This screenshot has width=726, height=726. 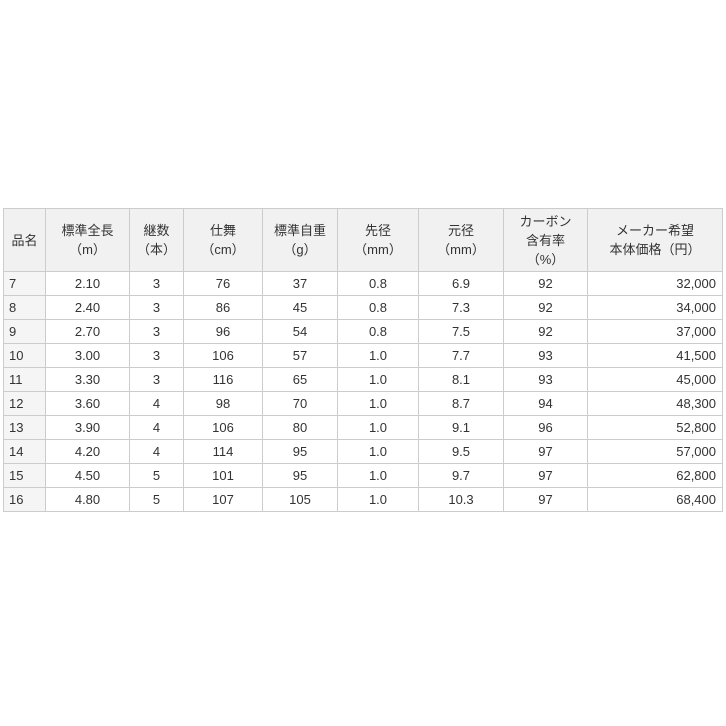 I want to click on cell-price: 57,000, so click(x=655, y=451).